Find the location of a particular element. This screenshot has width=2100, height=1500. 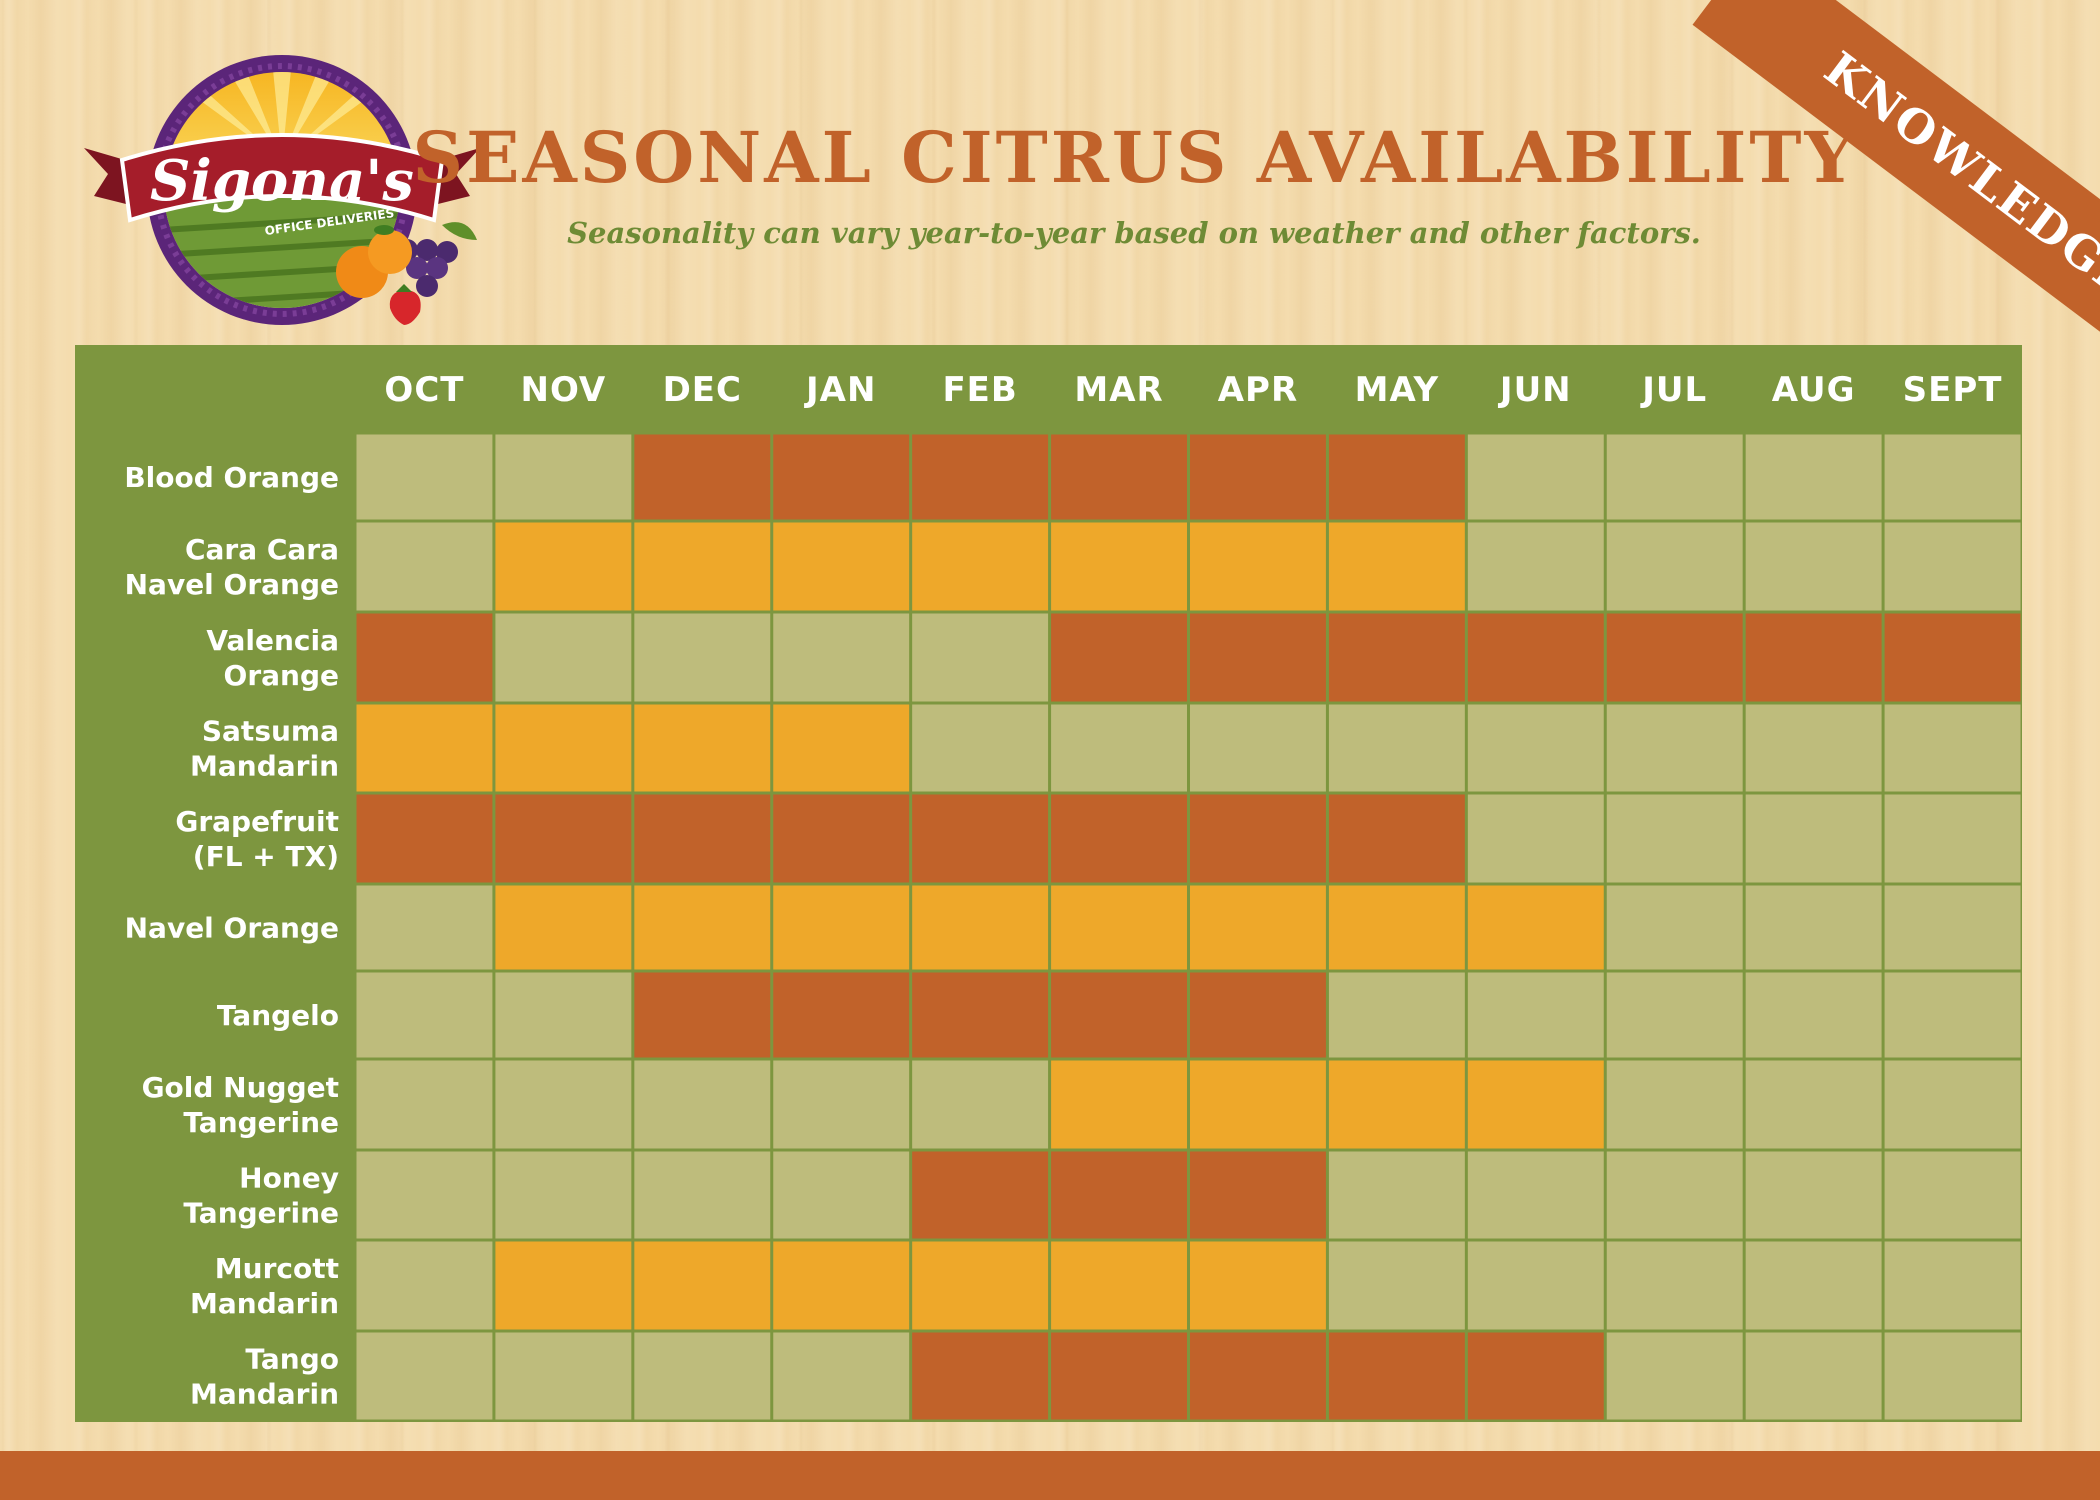

logo-brand-text: Sigona's is located at coordinates (282, 181).